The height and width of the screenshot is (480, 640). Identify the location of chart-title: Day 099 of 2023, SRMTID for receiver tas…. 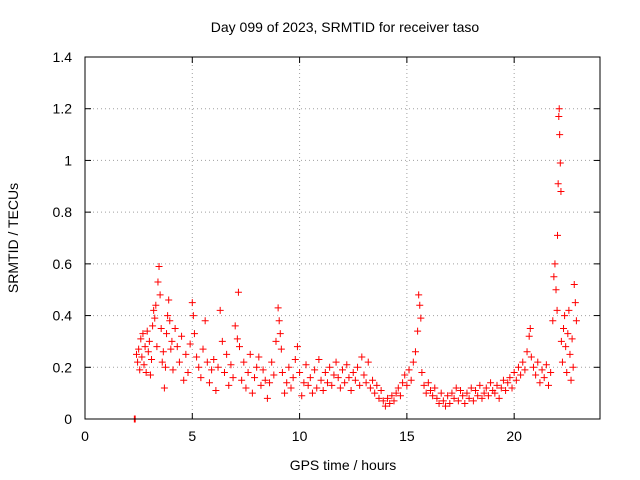
(345, 27).